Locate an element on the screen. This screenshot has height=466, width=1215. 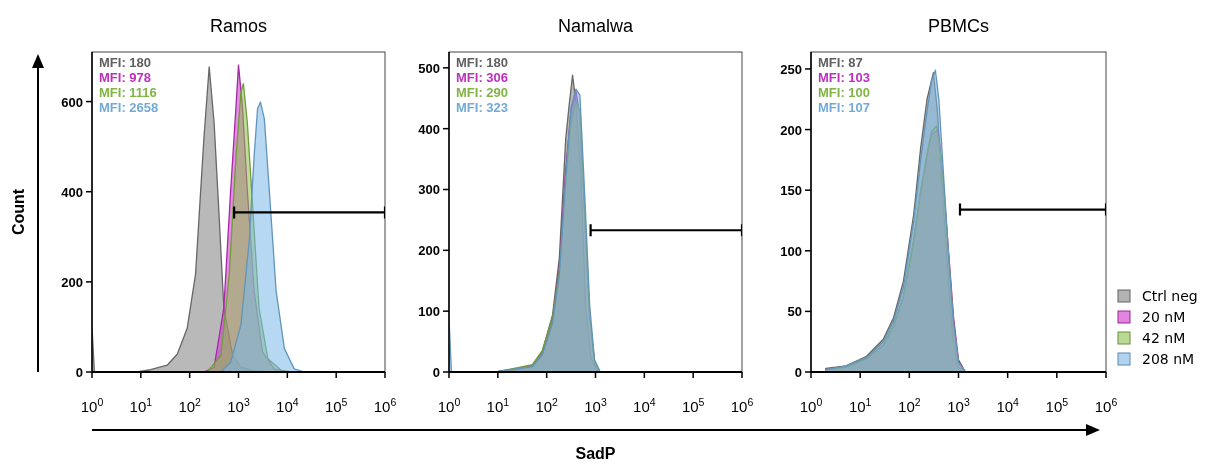
annotation: MFI: 103 is located at coordinates (844, 77).